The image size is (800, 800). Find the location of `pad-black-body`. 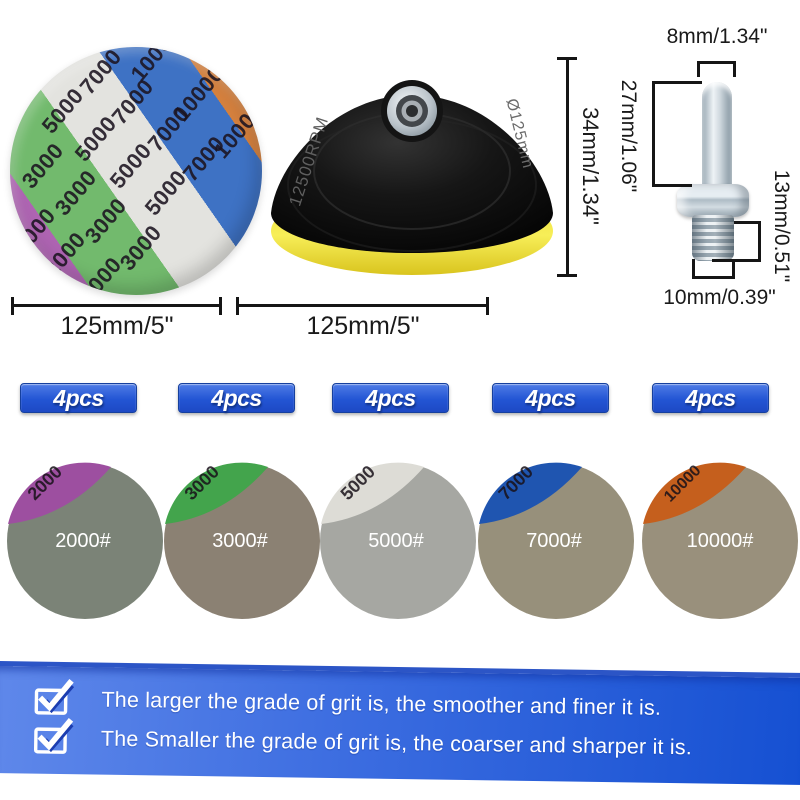

pad-black-body is located at coordinates (412, 174).